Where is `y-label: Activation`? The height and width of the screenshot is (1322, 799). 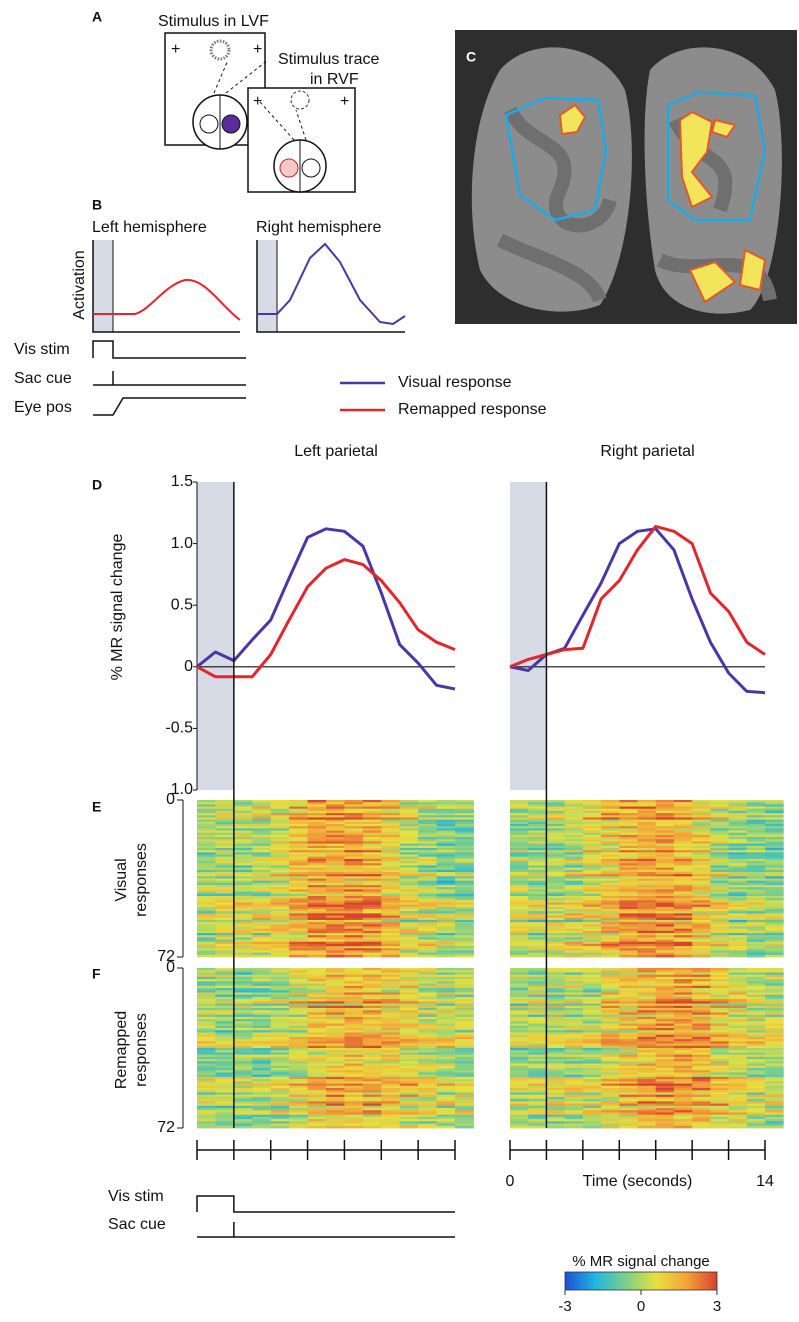 y-label: Activation is located at coordinates (79, 284).